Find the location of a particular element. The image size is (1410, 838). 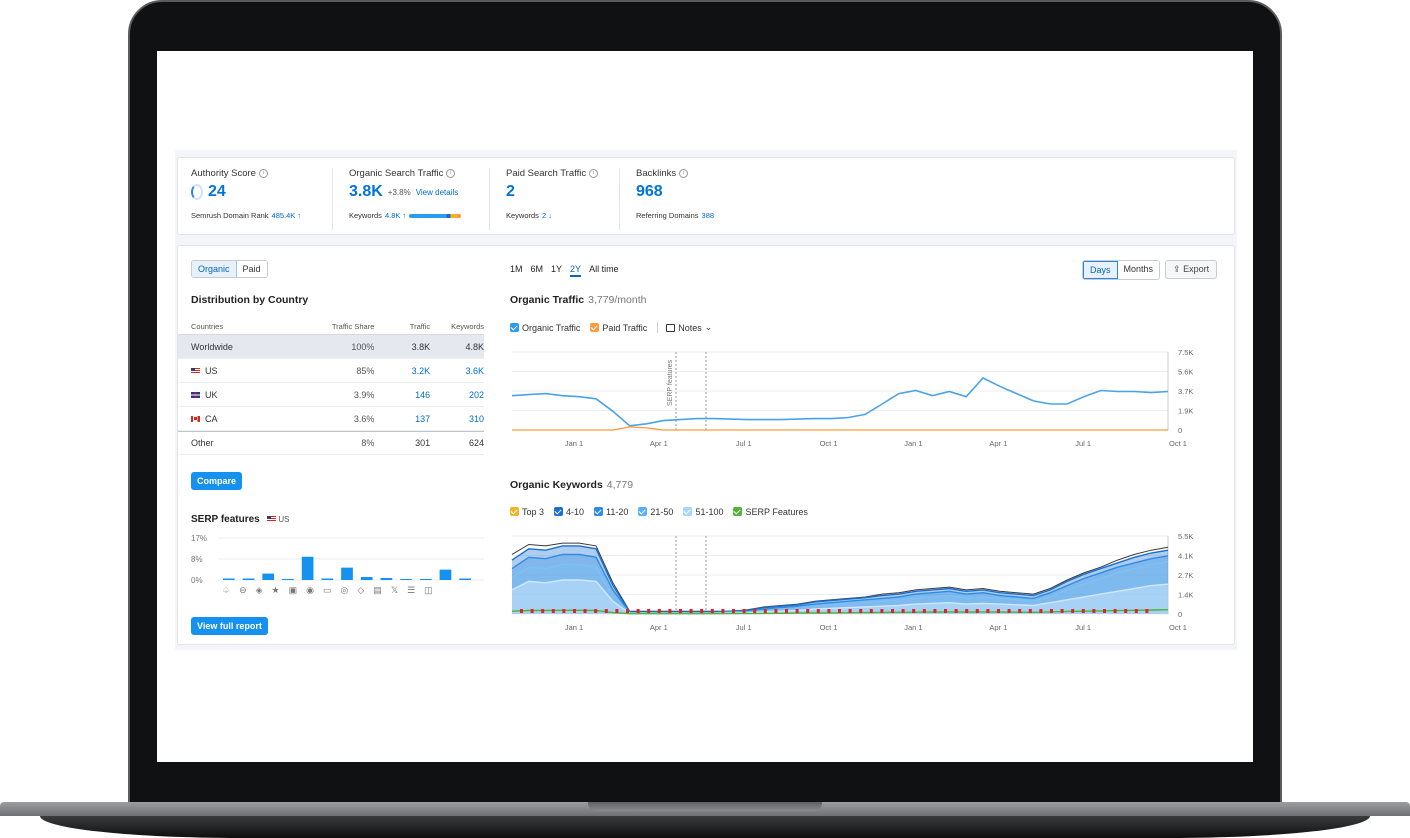

legend-top-3: Top 3 is located at coordinates (527, 512).